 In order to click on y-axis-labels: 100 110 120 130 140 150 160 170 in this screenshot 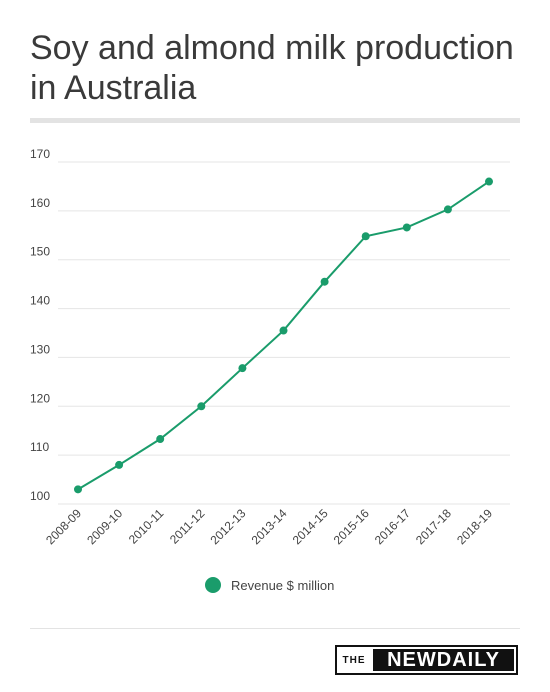, I will do `click(40, 325)`.